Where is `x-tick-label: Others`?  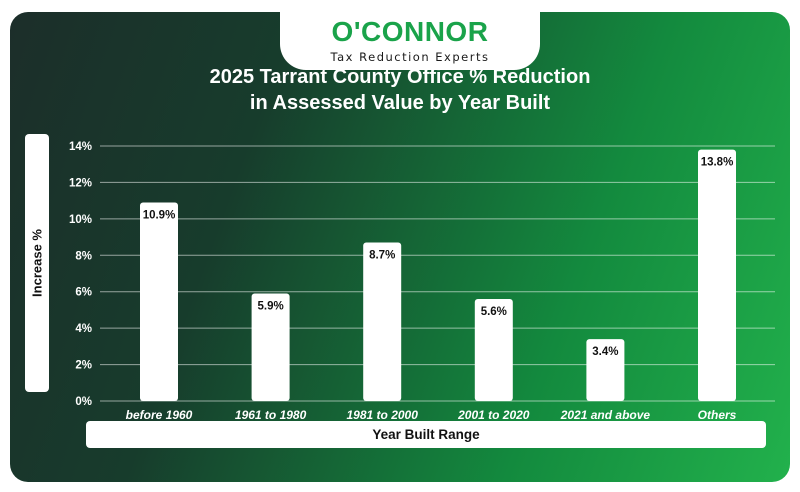
x-tick-label: Others is located at coordinates (717, 415).